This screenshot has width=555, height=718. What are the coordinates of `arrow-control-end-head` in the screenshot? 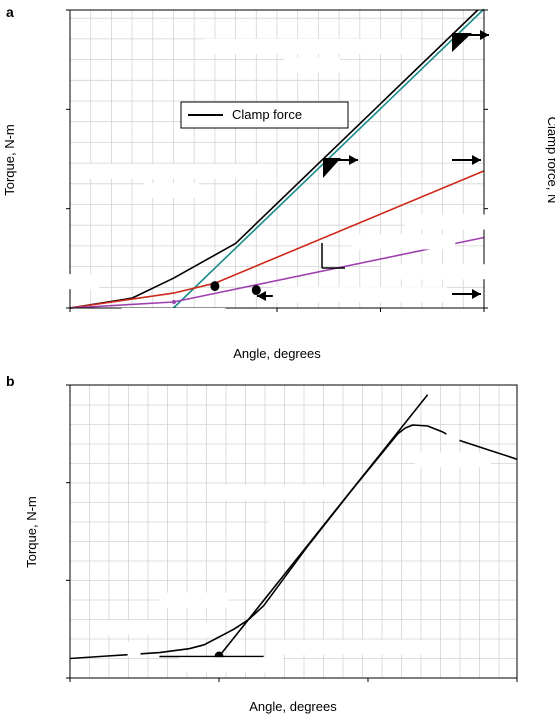 It's located at (476, 294).